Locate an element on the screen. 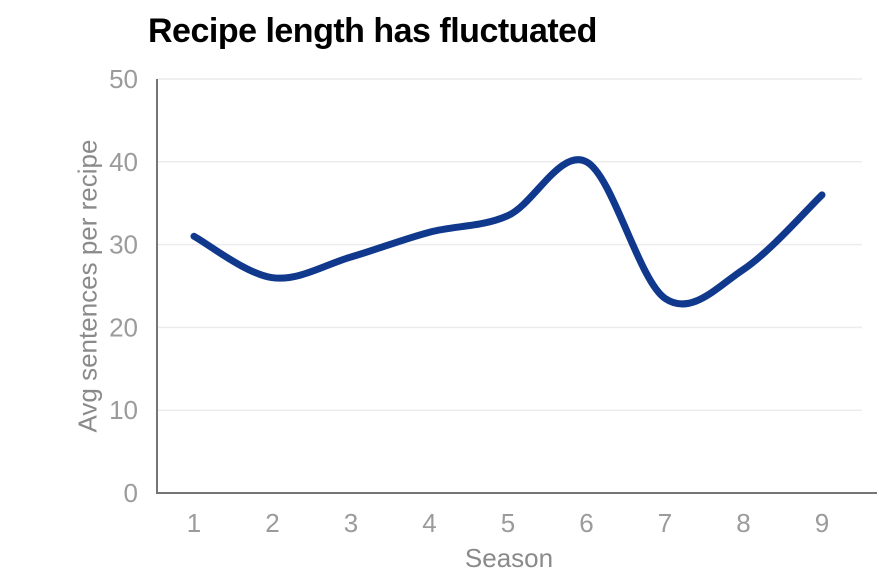 This screenshot has height=579, width=879. x-tick-label: 3 is located at coordinates (351, 523).